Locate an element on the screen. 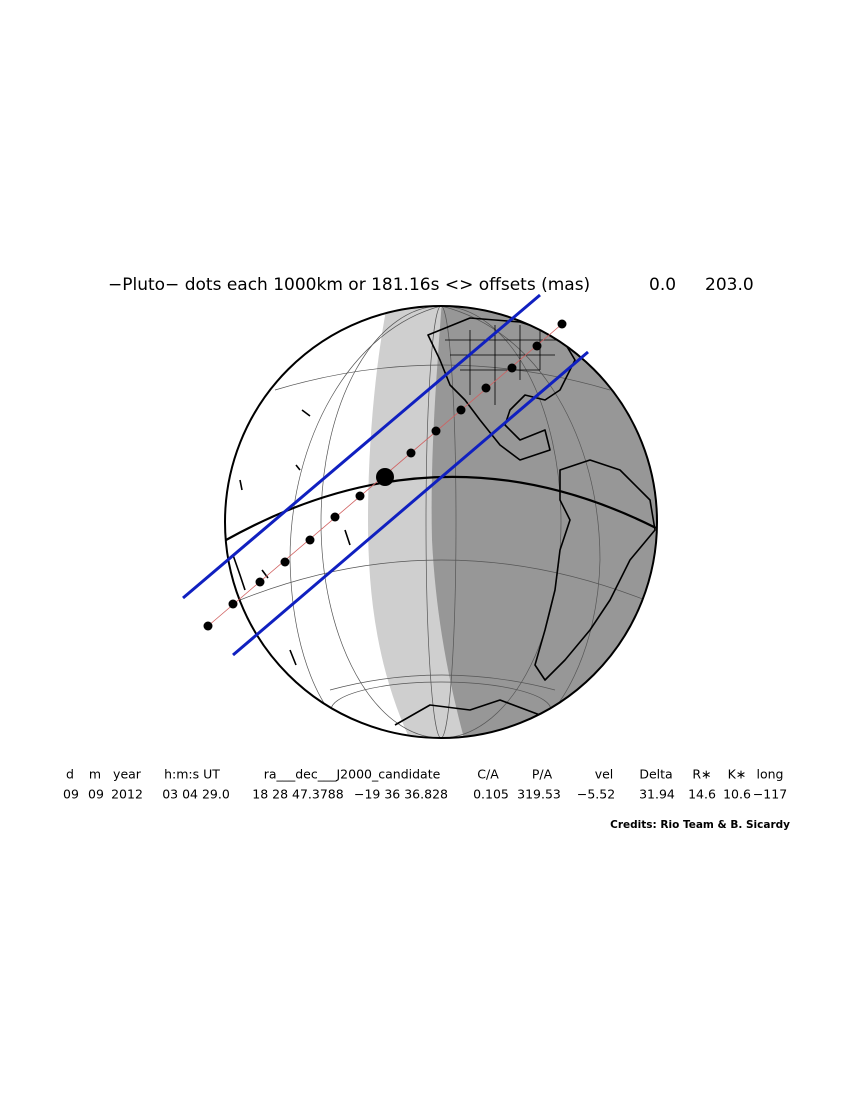 The height and width of the screenshot is (1100, 850). value-cell: 14.6 is located at coordinates (702, 794).